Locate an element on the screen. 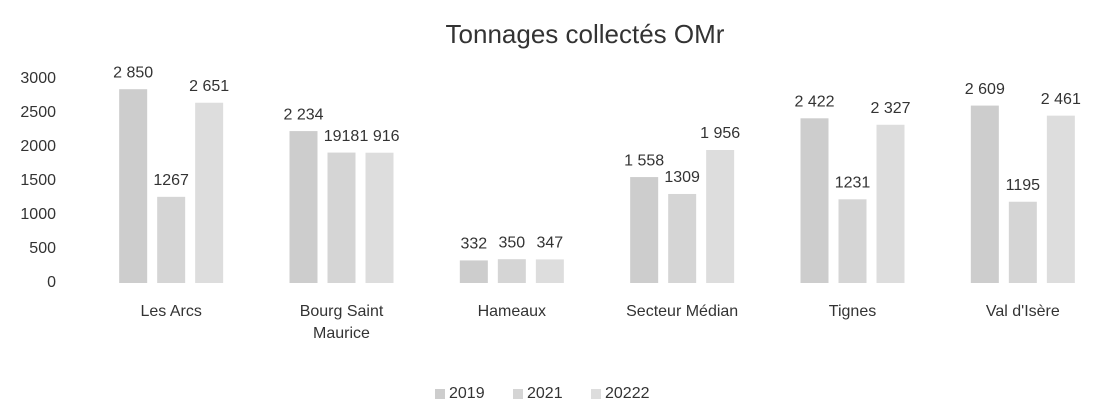 The image size is (1108, 401). y-tick-label: 3000 is located at coordinates (38, 78).